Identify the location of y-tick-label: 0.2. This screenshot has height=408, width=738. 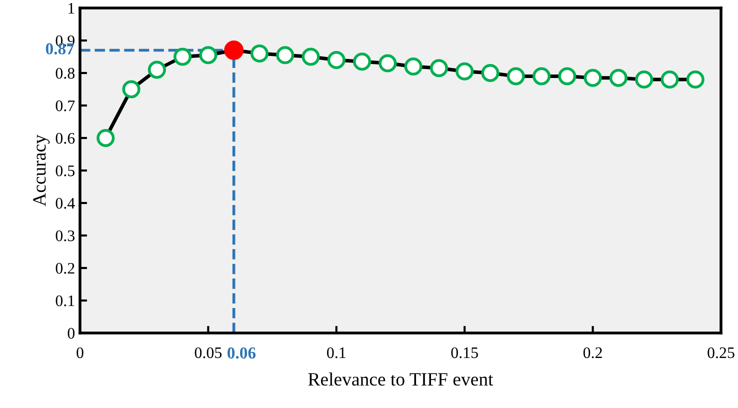
(65, 268).